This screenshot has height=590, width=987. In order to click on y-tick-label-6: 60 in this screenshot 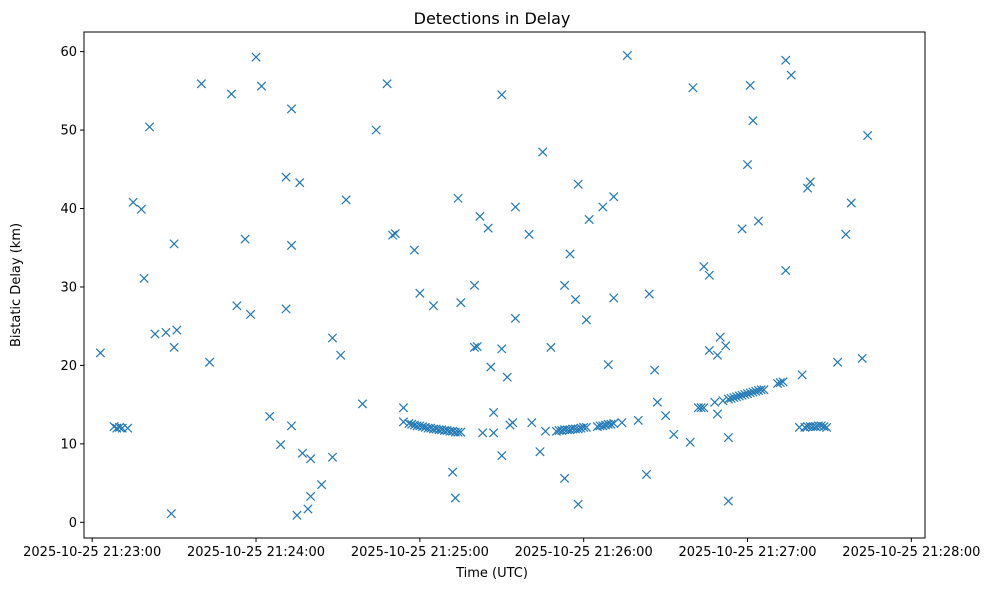, I will do `click(68, 52)`.